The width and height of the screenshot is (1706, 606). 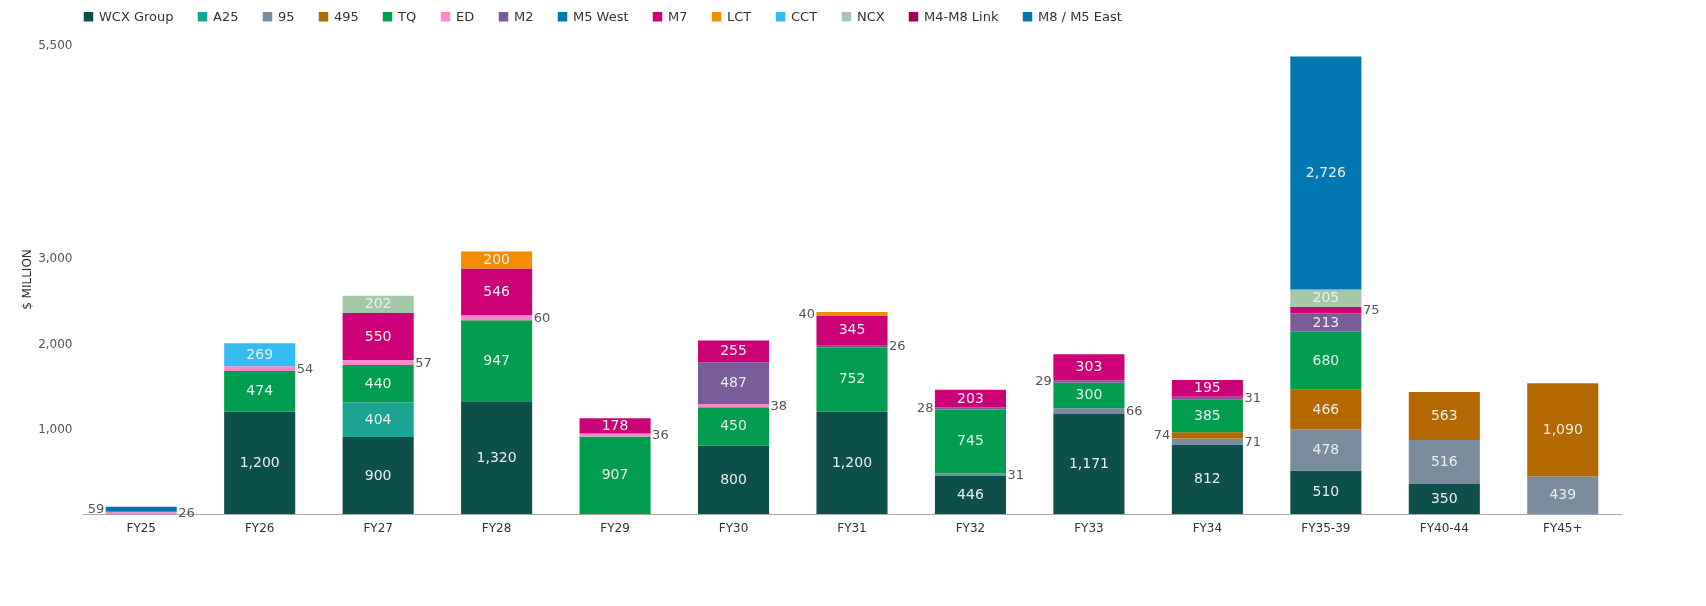 What do you see at coordinates (804, 16) in the screenshot?
I see `legend-label: CCT` at bounding box center [804, 16].